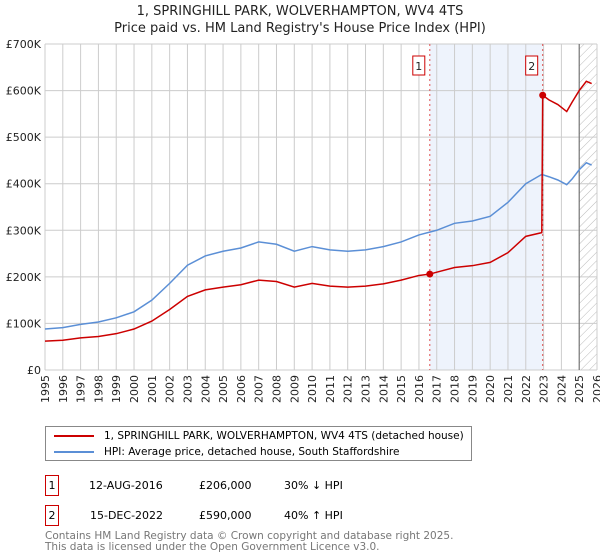 The width and height of the screenshot is (600, 560). What do you see at coordinates (526, 389) in the screenshot?
I see `x-tick-label: 2022` at bounding box center [526, 389].